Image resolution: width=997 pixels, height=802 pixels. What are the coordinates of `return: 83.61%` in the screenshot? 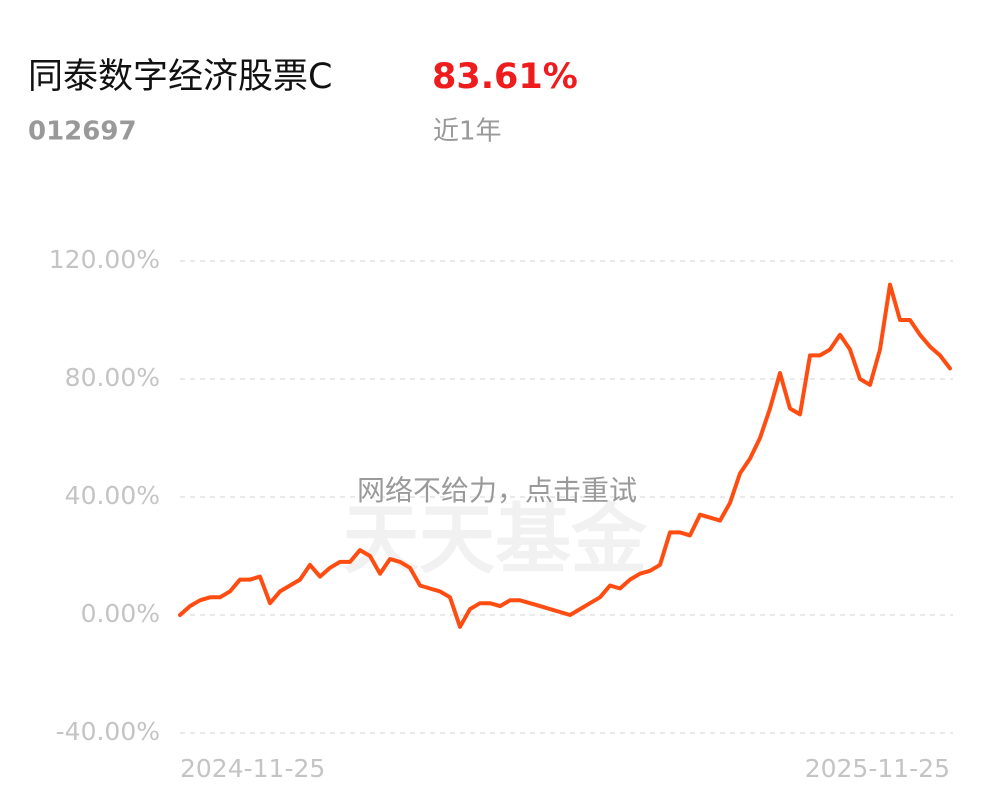 It's located at (505, 77).